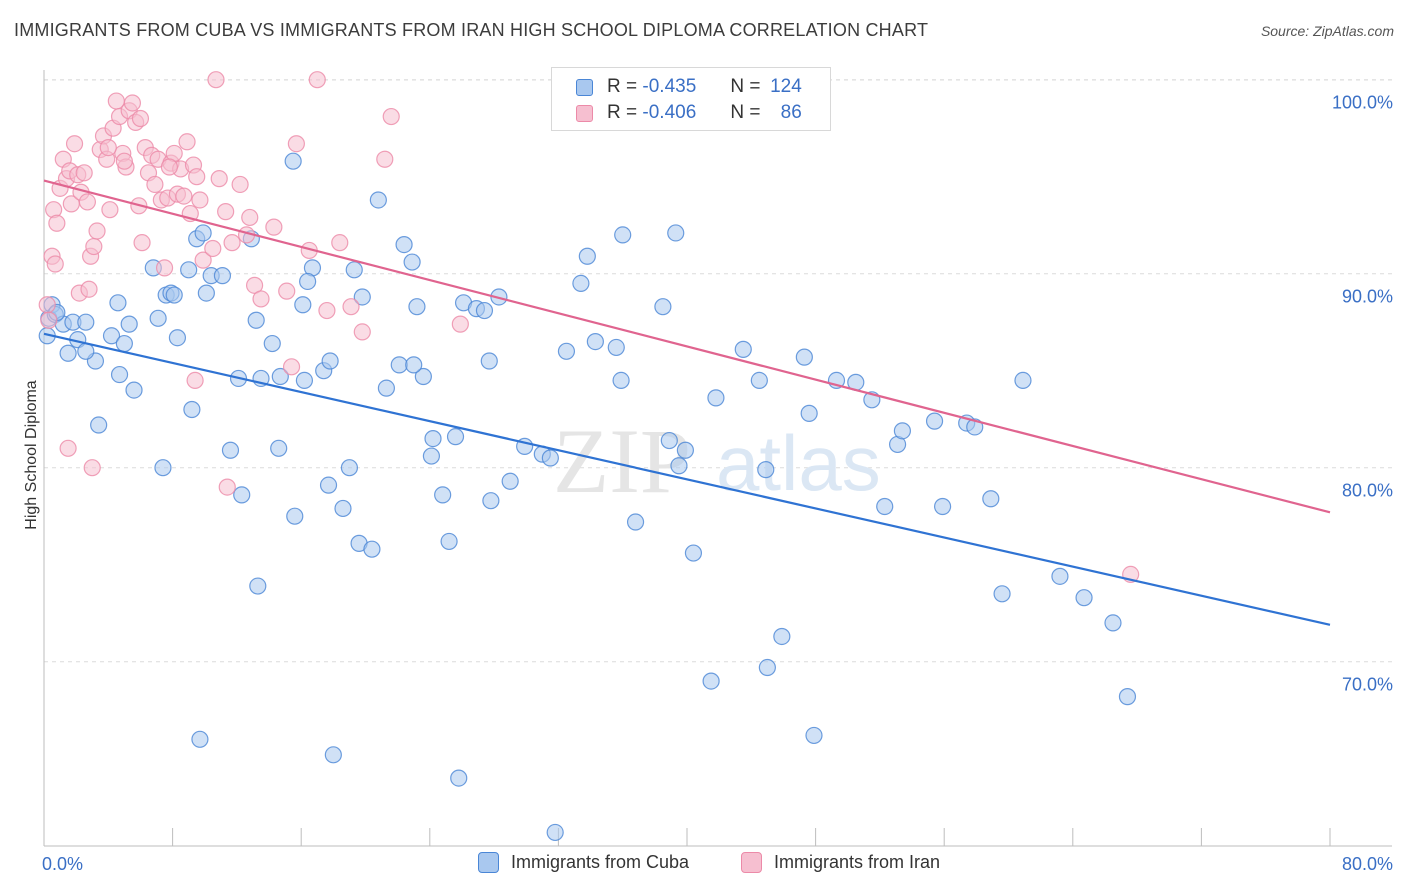 The height and width of the screenshot is (892, 1406). What do you see at coordinates (840, 862) in the screenshot?
I see `legend-item-iran: Immigrants from Iran` at bounding box center [840, 862].